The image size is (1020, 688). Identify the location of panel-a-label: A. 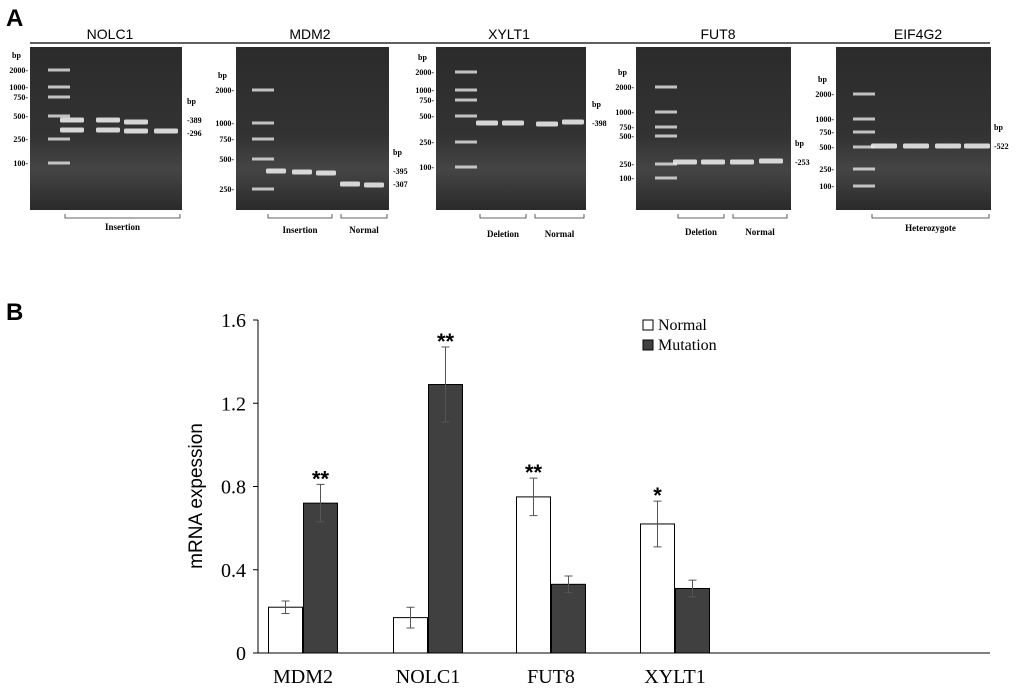
(14, 18).